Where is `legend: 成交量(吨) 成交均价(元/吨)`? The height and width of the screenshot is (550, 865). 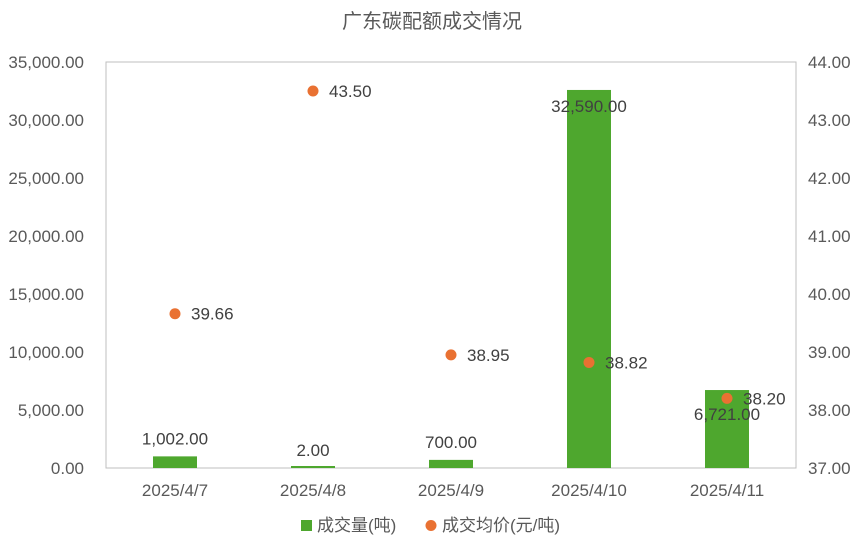
legend: 成交量(吨) 成交均价(元/吨) is located at coordinates (430, 525).